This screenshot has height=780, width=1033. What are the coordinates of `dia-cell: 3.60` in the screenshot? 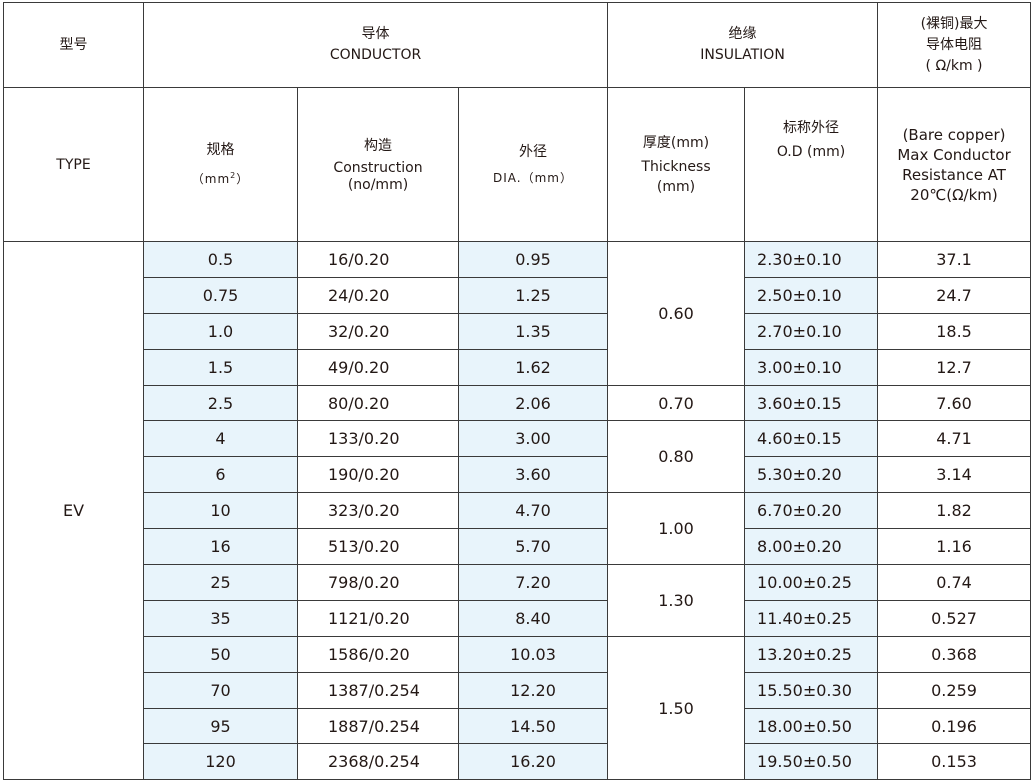 It's located at (533, 475).